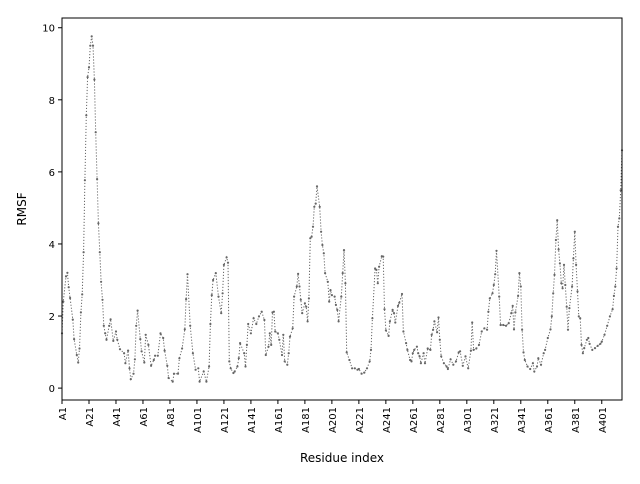 Image resolution: width=640 pixels, height=484 pixels. Describe the element at coordinates (90, 417) in the screenshot. I see `x-tick-label: A21` at that location.